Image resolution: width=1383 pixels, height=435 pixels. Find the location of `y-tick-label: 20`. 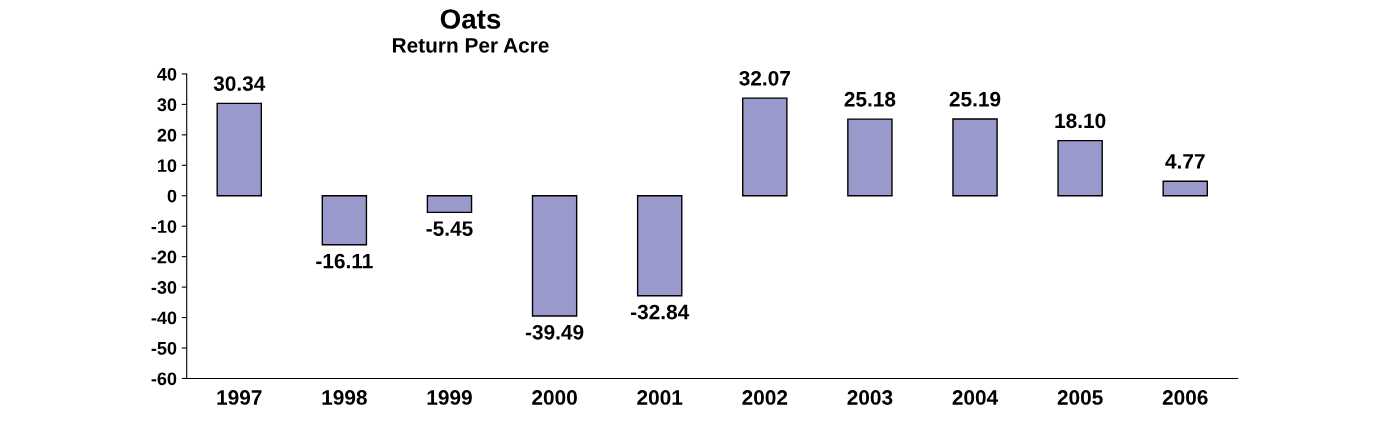

y-tick-label: 20 is located at coordinates (167, 135).